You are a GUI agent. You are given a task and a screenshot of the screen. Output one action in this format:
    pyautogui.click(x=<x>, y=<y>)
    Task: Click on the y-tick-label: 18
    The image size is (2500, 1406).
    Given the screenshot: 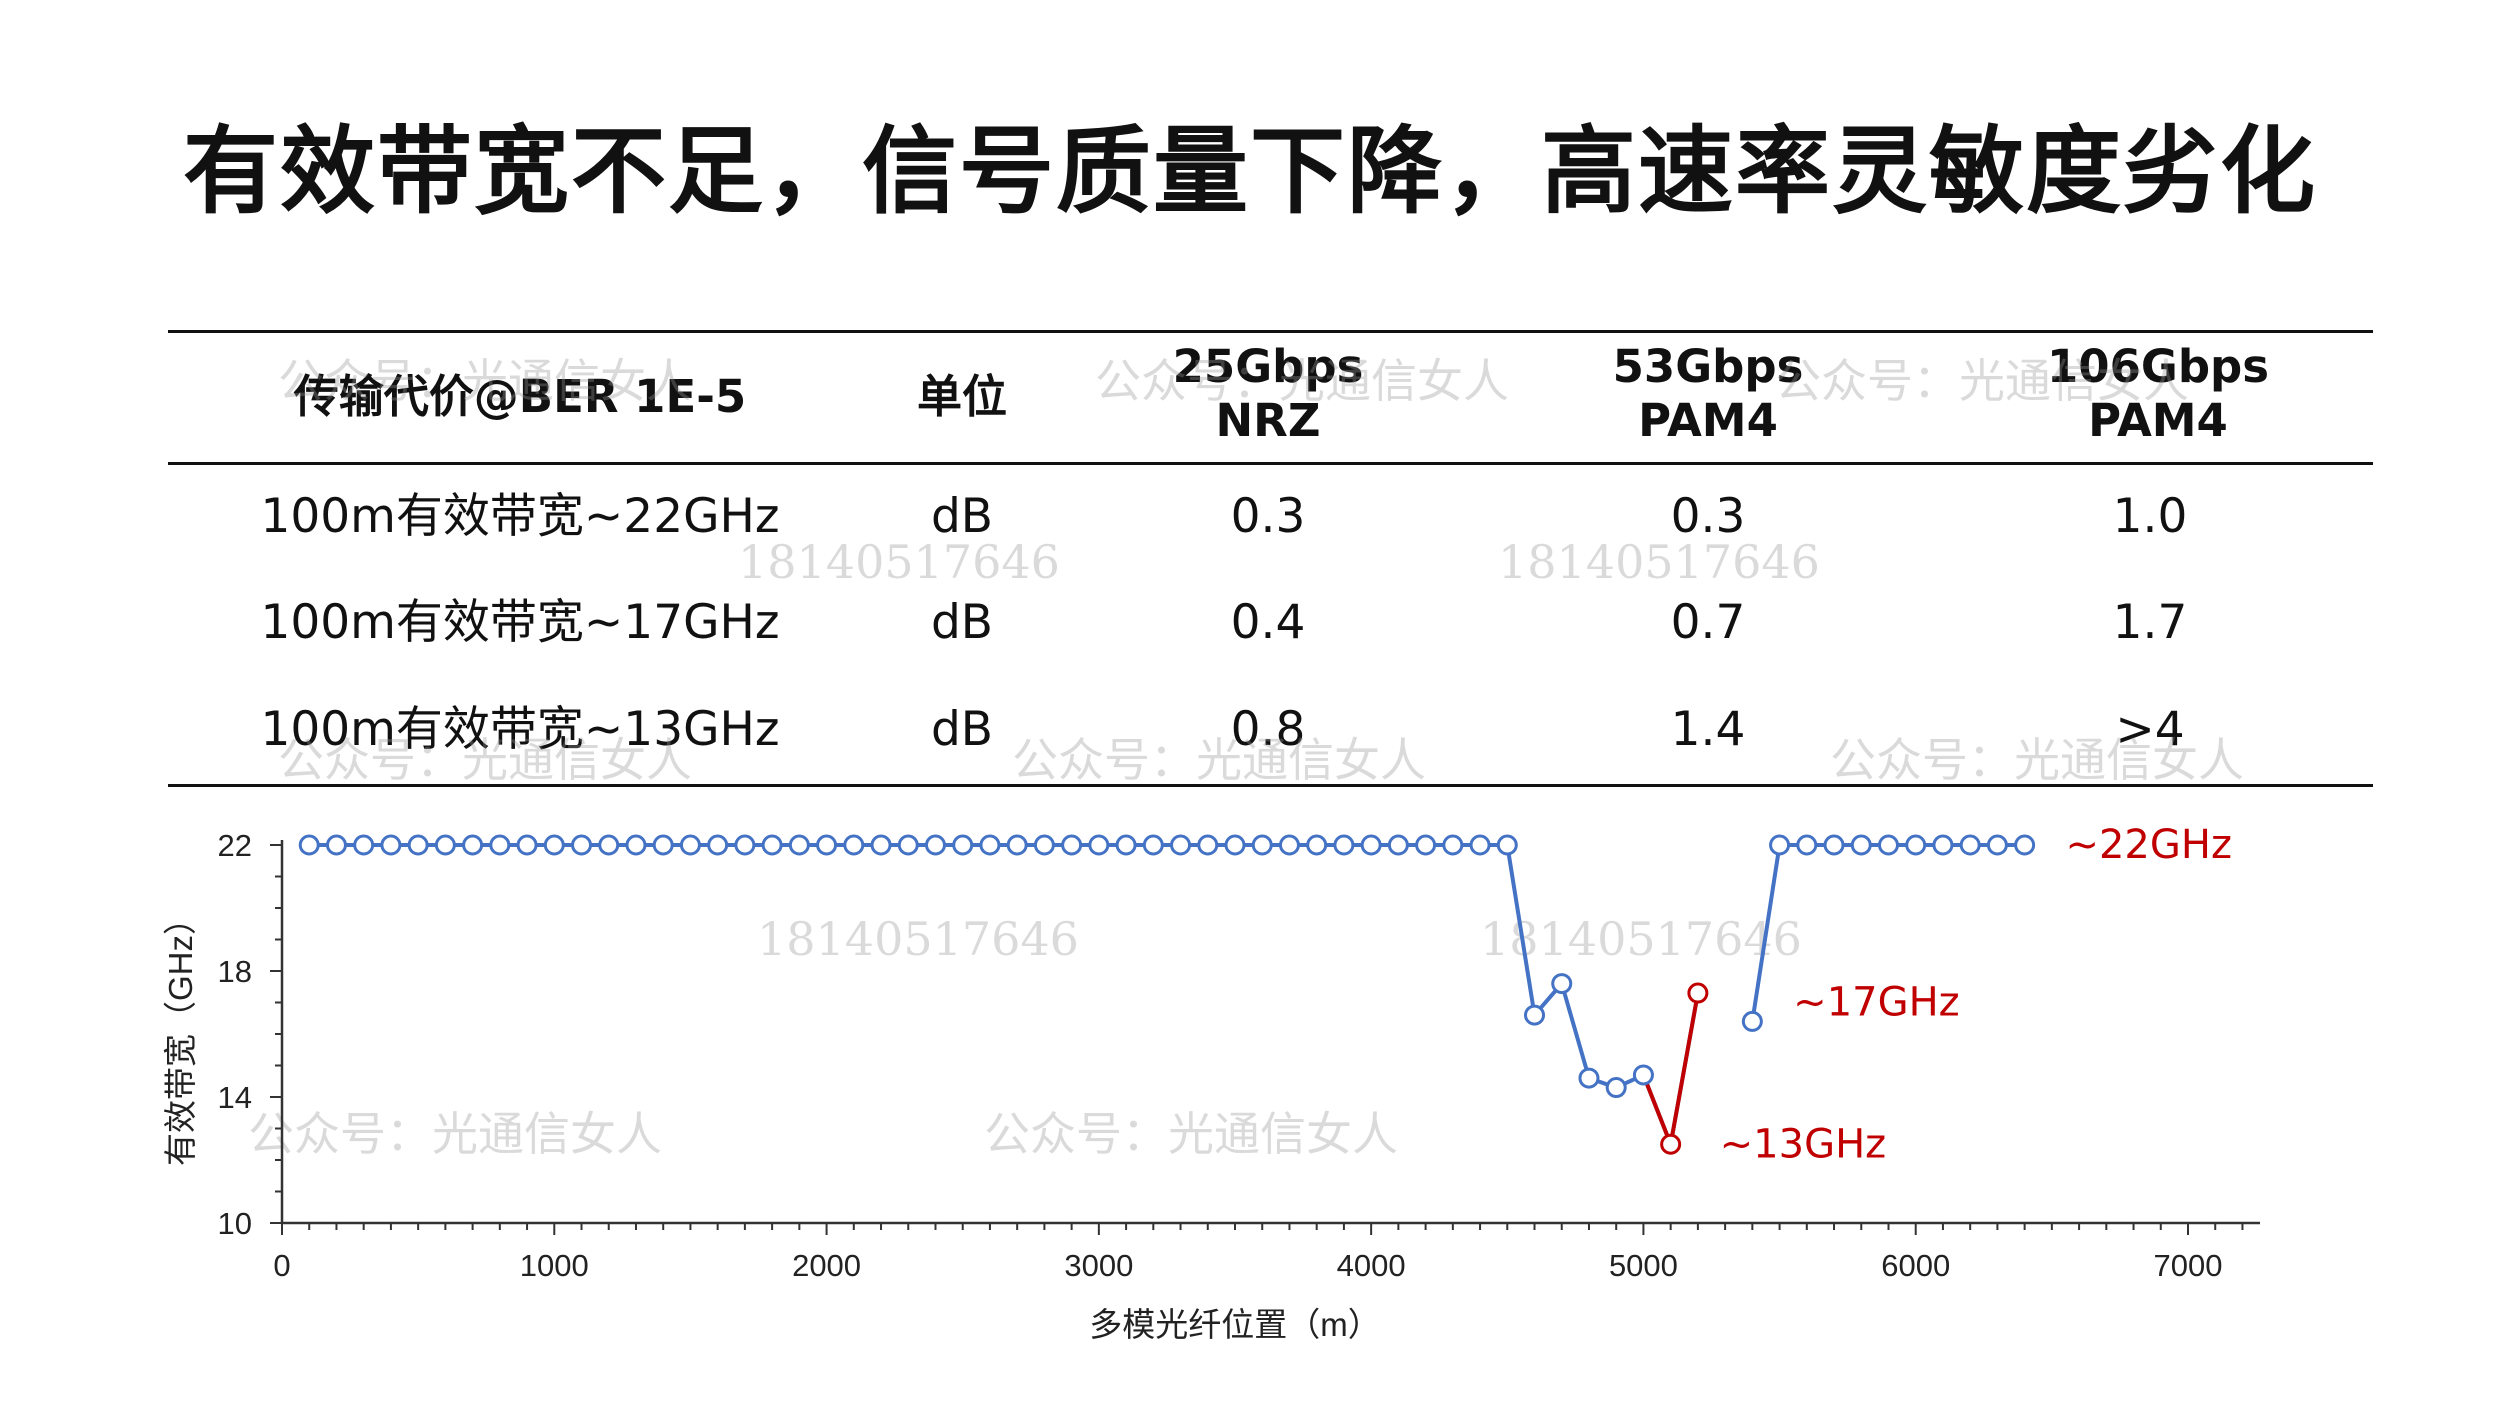 What is the action you would take?
    pyautogui.click(x=235, y=971)
    